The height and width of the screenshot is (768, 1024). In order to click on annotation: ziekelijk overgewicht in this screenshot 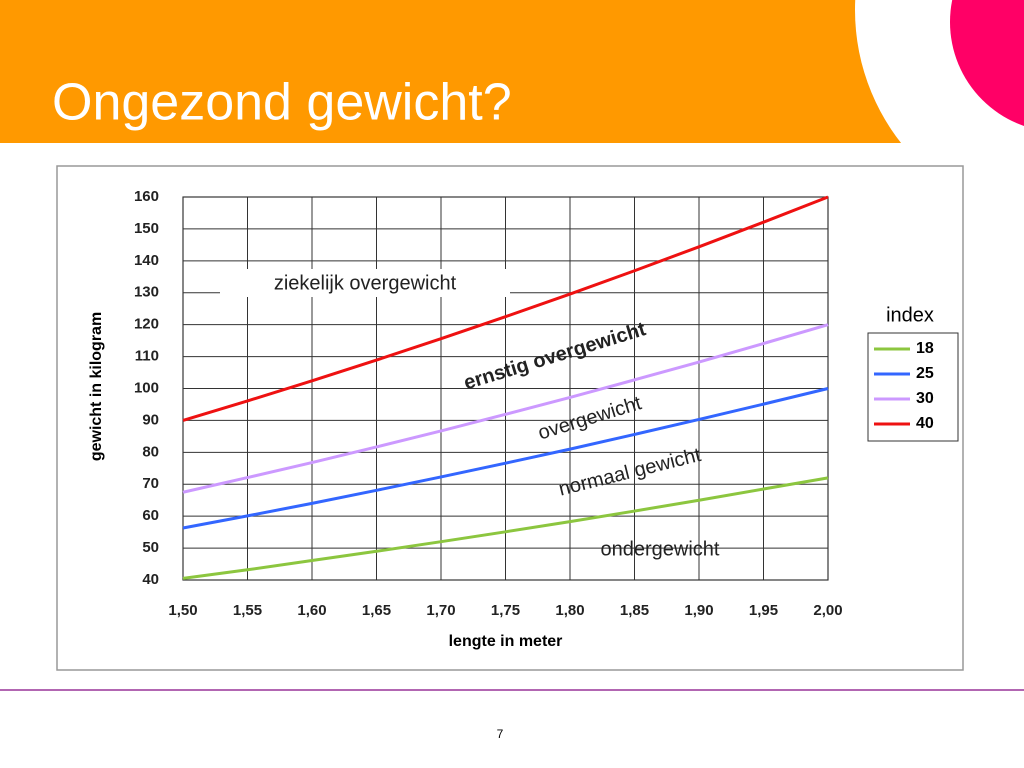, I will do `click(365, 283)`.